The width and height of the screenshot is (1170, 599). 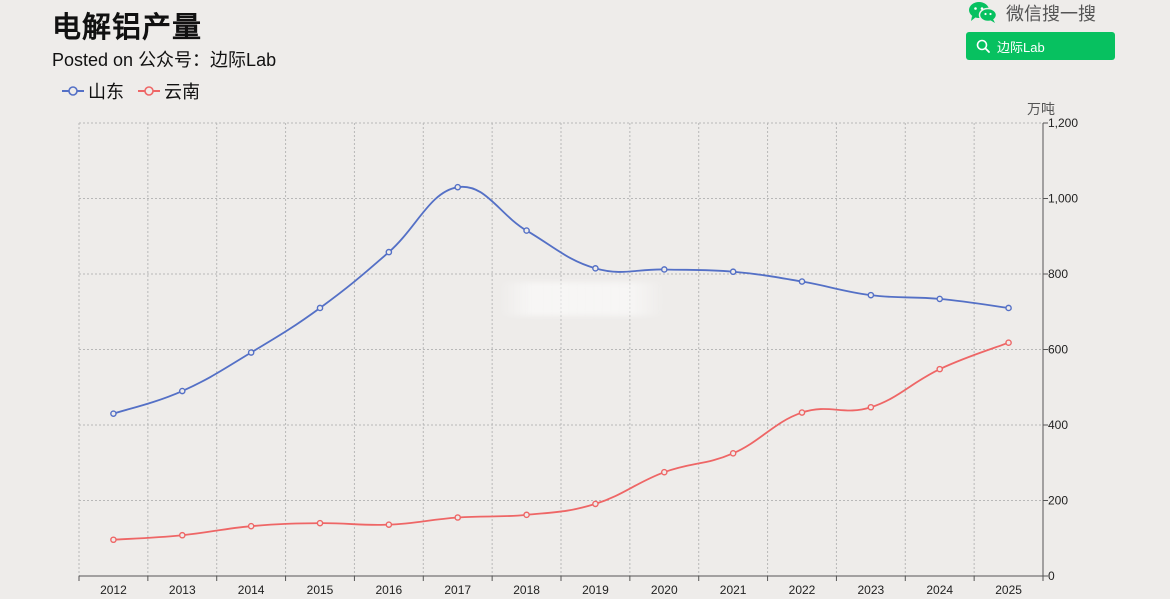 I want to click on chart-legend: 山东 云南, so click(x=131, y=91).